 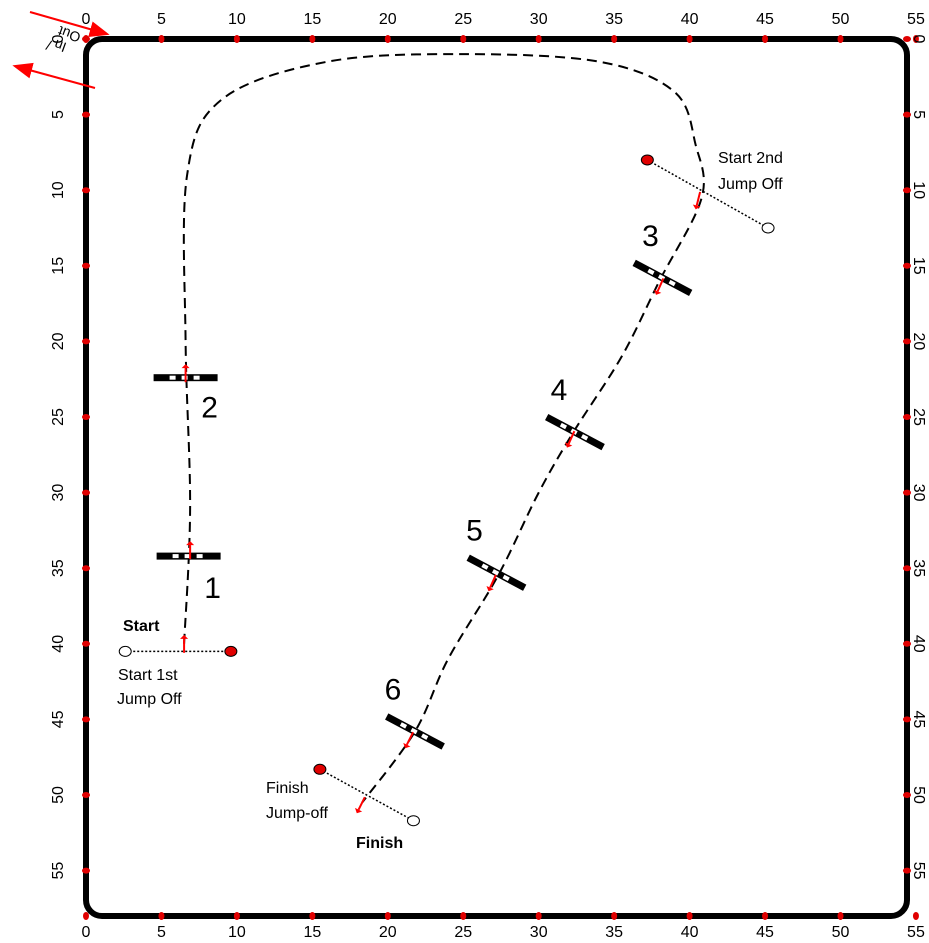 I want to click on left-tick-label: 35, so click(x=58, y=568).